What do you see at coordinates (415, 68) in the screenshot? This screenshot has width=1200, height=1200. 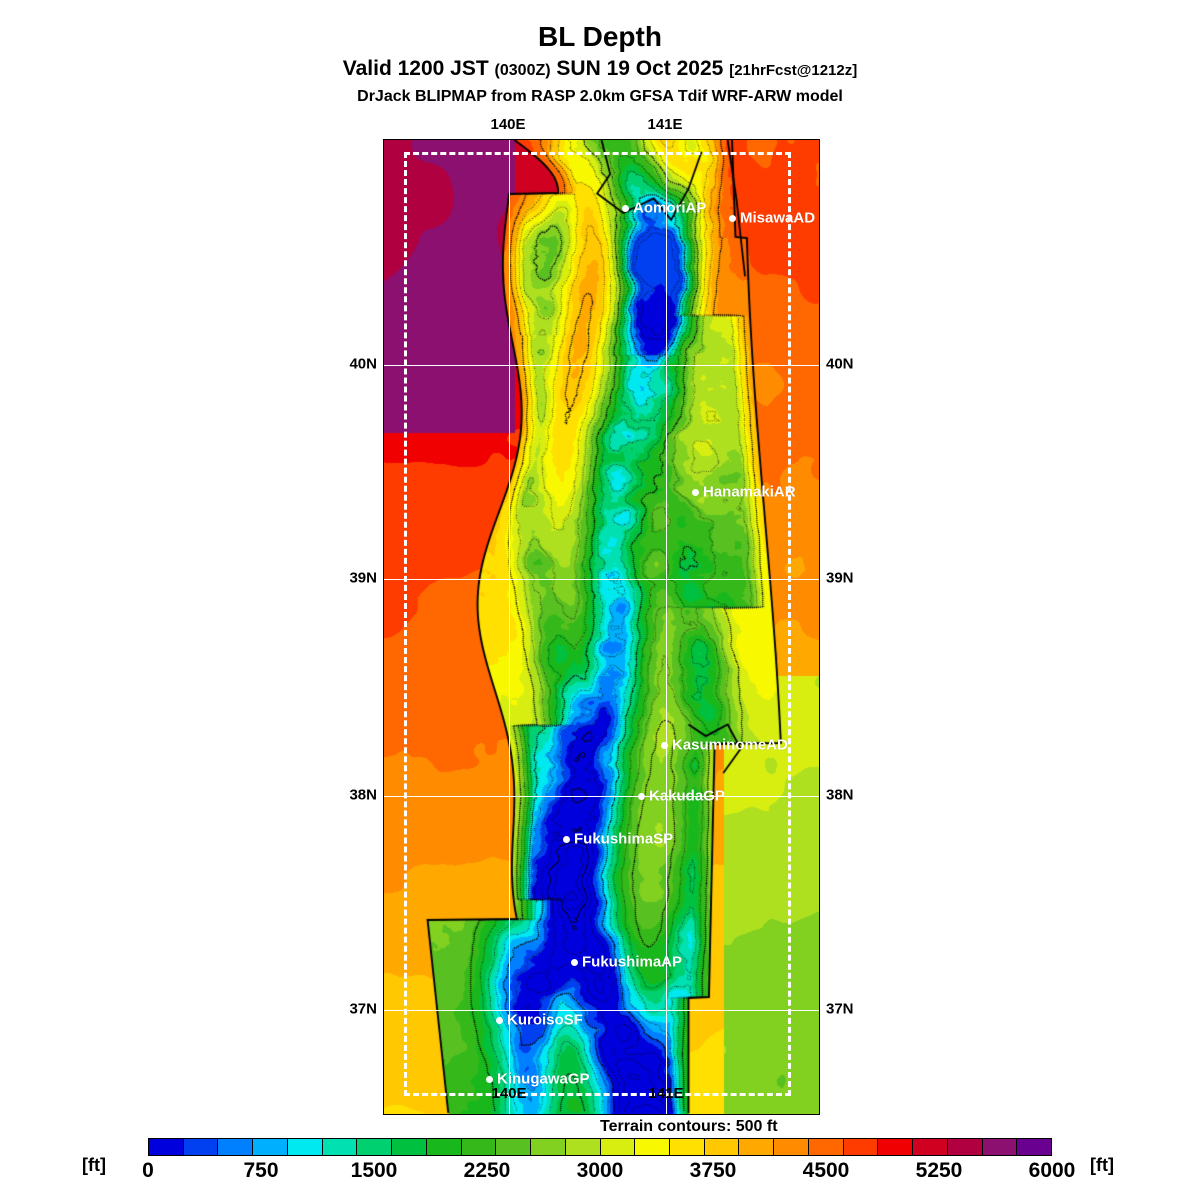 I see `valid-time-prefix: Valid 1200 JST` at bounding box center [415, 68].